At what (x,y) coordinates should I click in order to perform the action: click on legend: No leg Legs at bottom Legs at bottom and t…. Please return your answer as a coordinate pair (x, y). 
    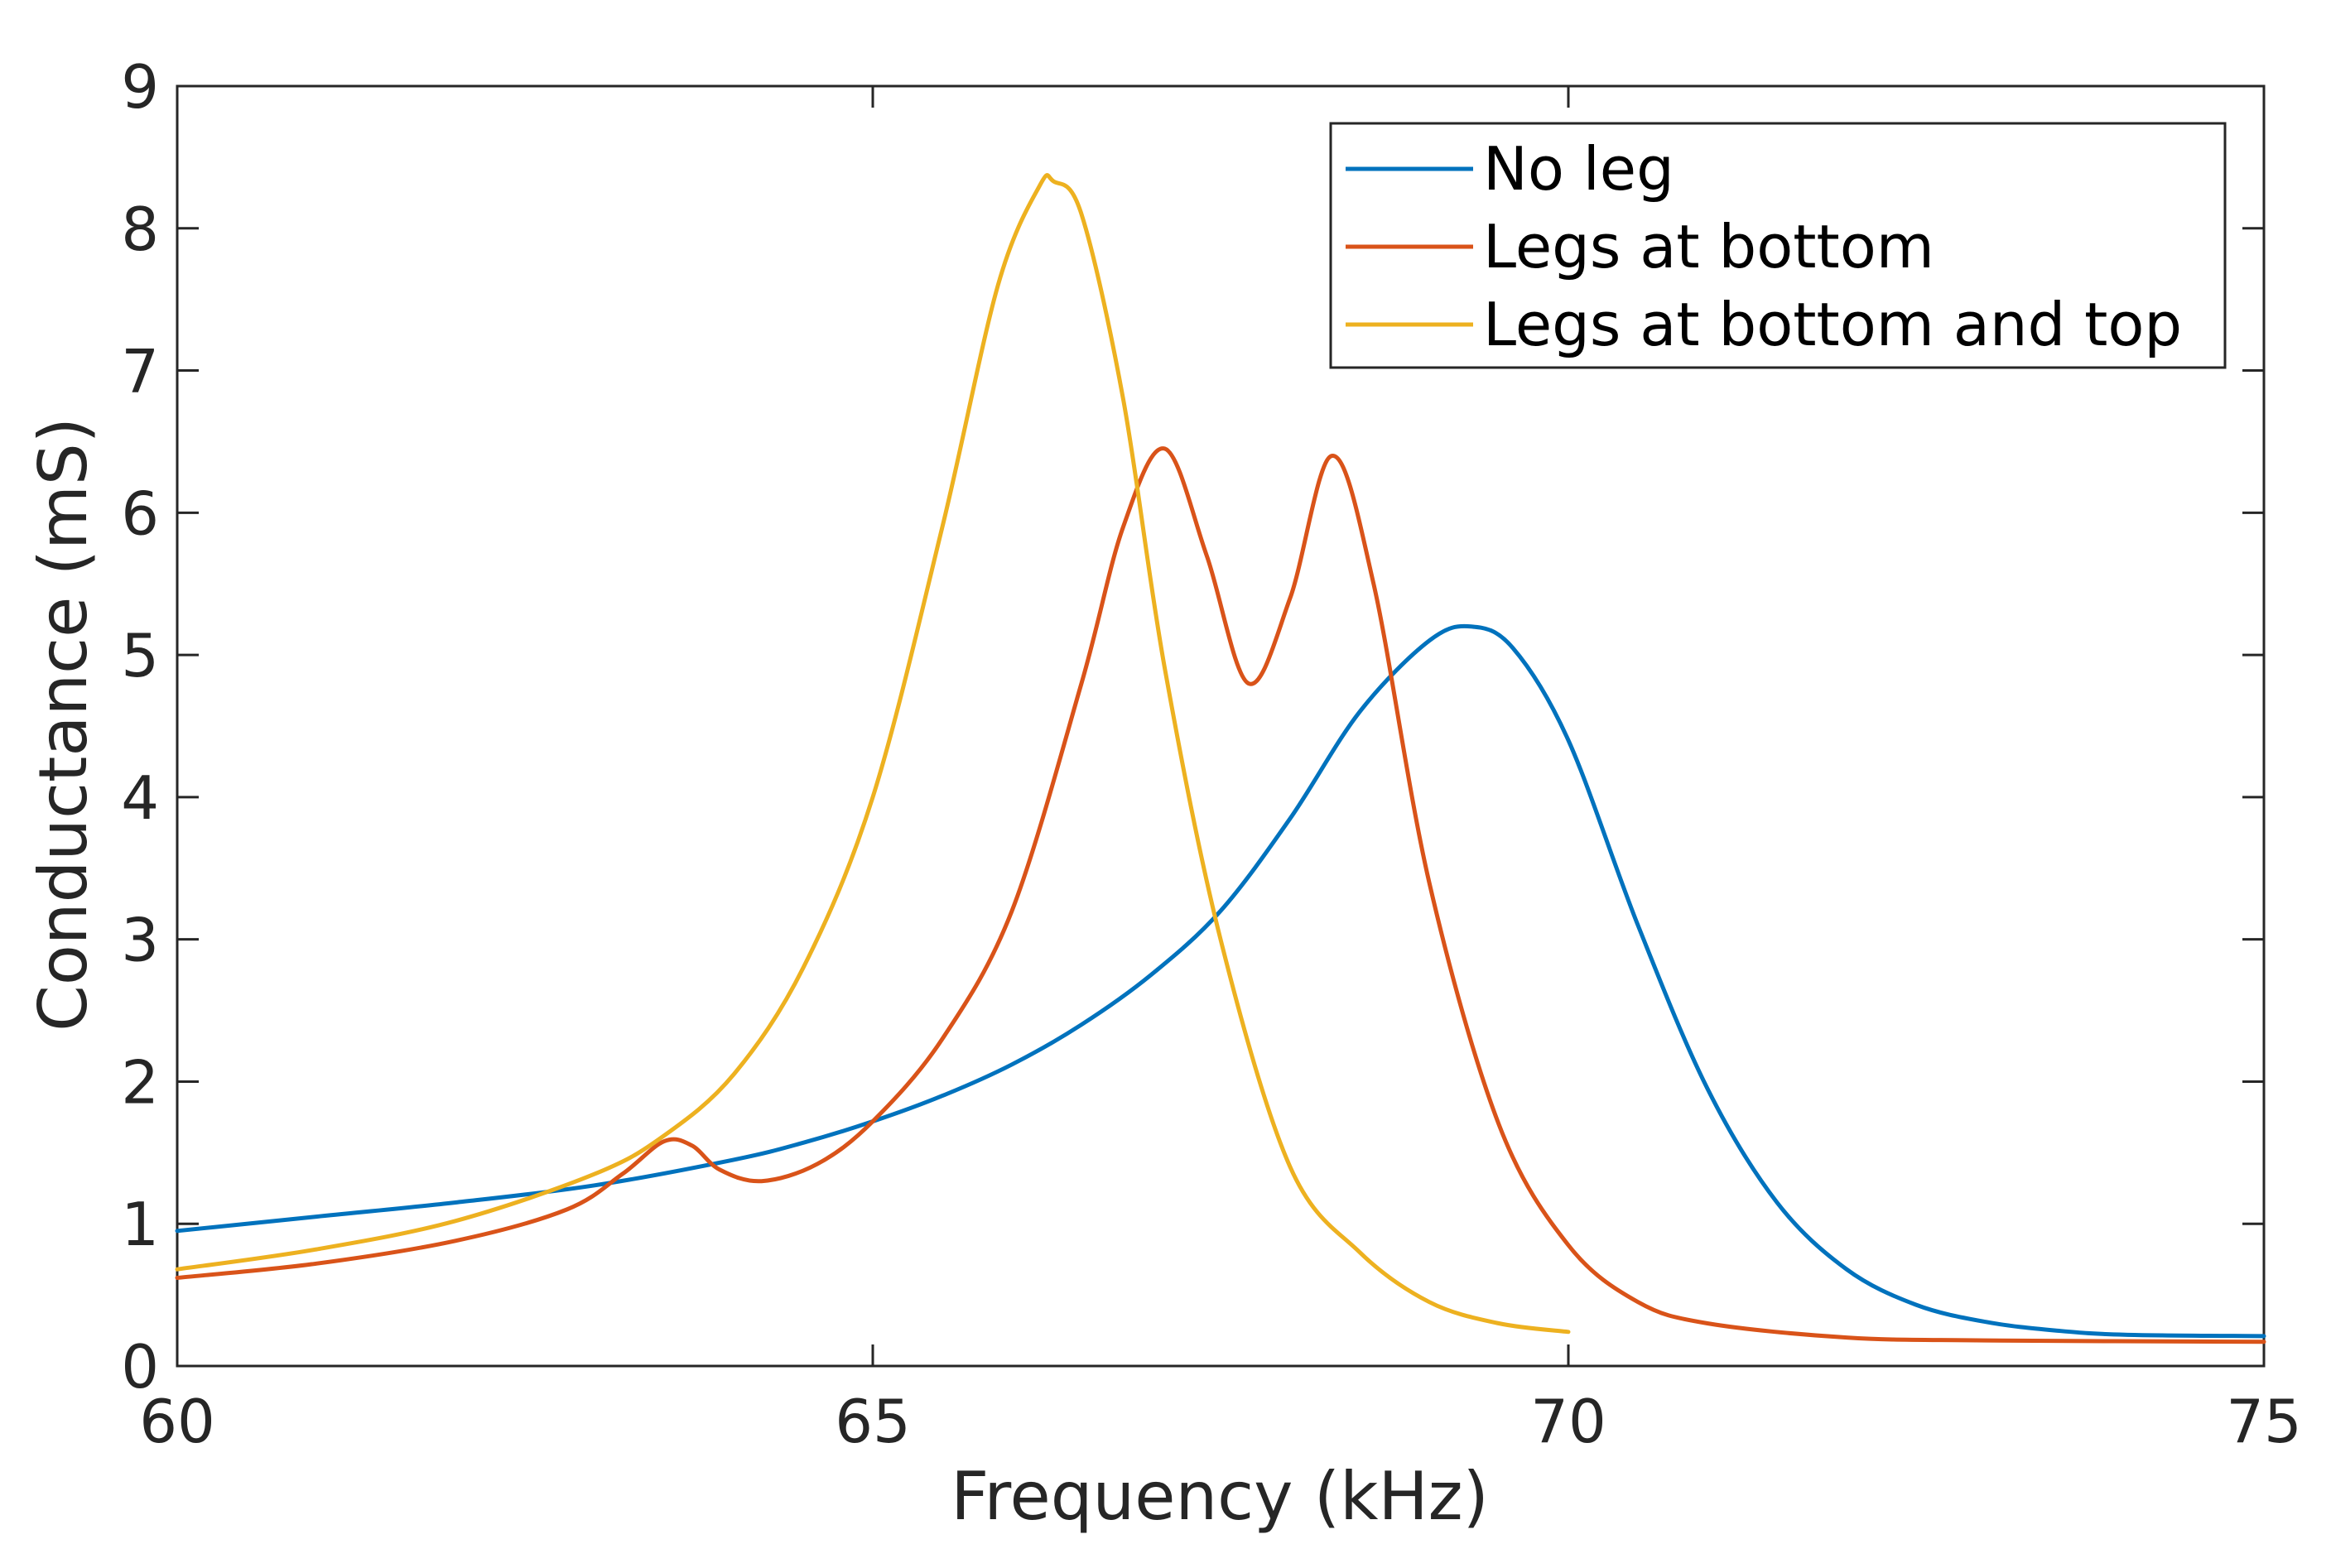
    Looking at the image, I should click on (1778, 245).